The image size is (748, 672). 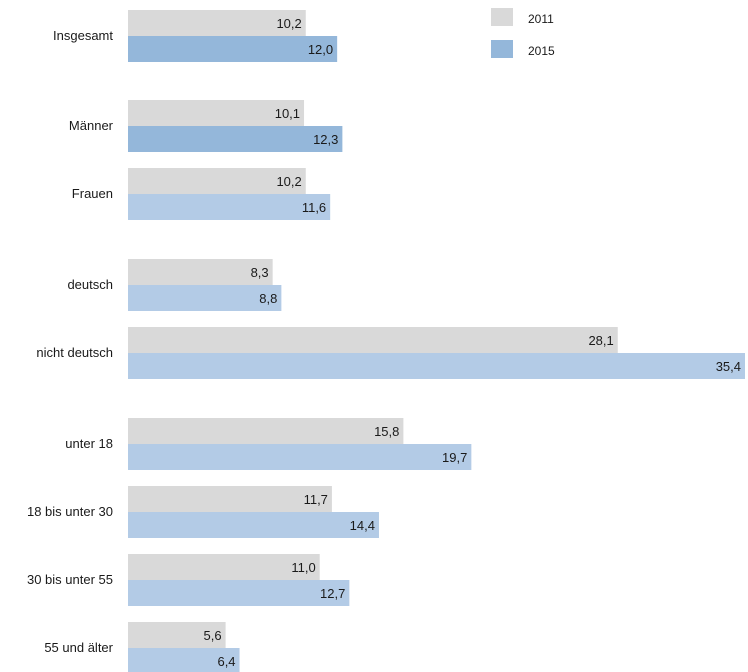 I want to click on bar-group-55-und-aelter: 55 und älter 5,6 6,4, so click(x=142, y=647).